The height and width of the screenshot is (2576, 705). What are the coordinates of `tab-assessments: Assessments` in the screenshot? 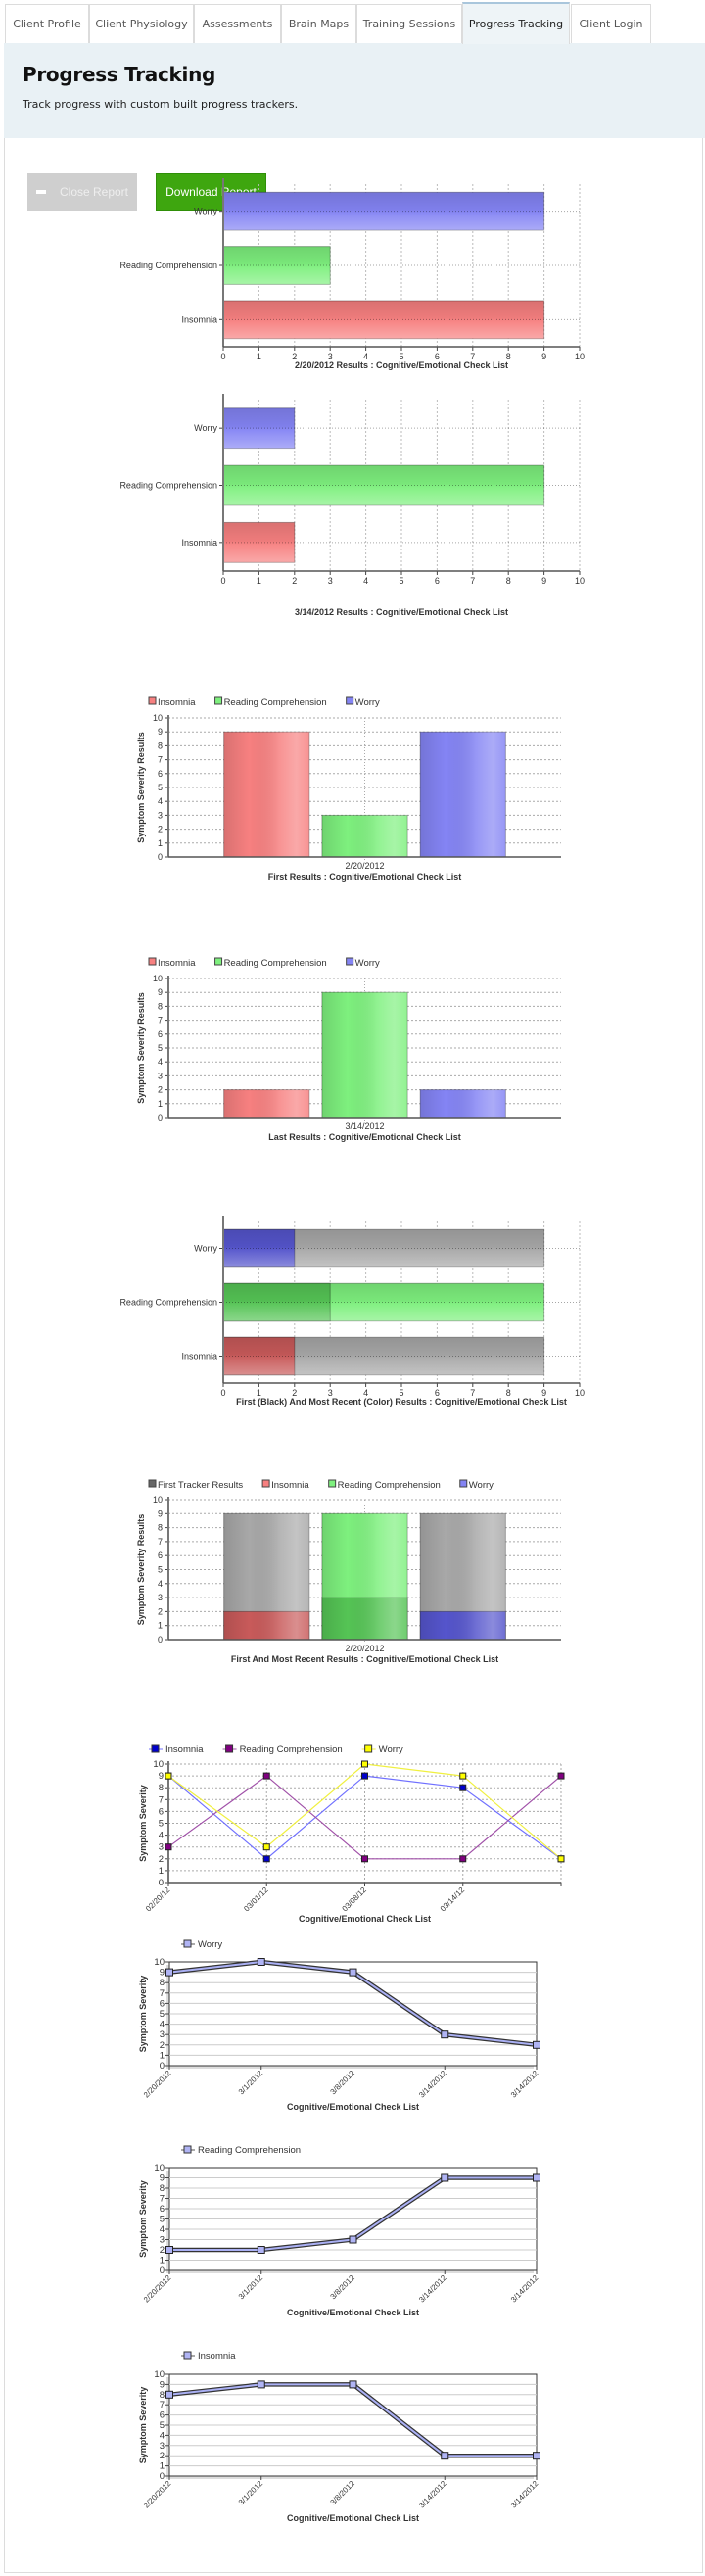 It's located at (237, 23).